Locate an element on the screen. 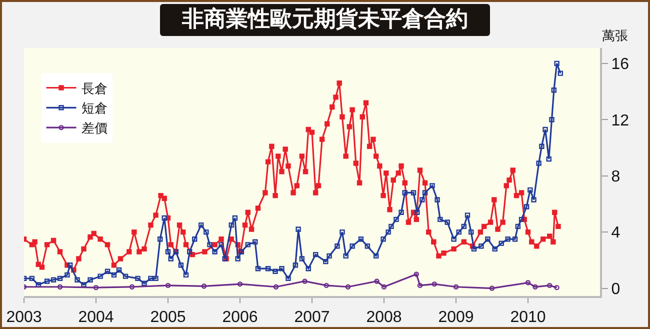 The height and width of the screenshot is (329, 650). x-tick-label: 2010 is located at coordinates (528, 317).